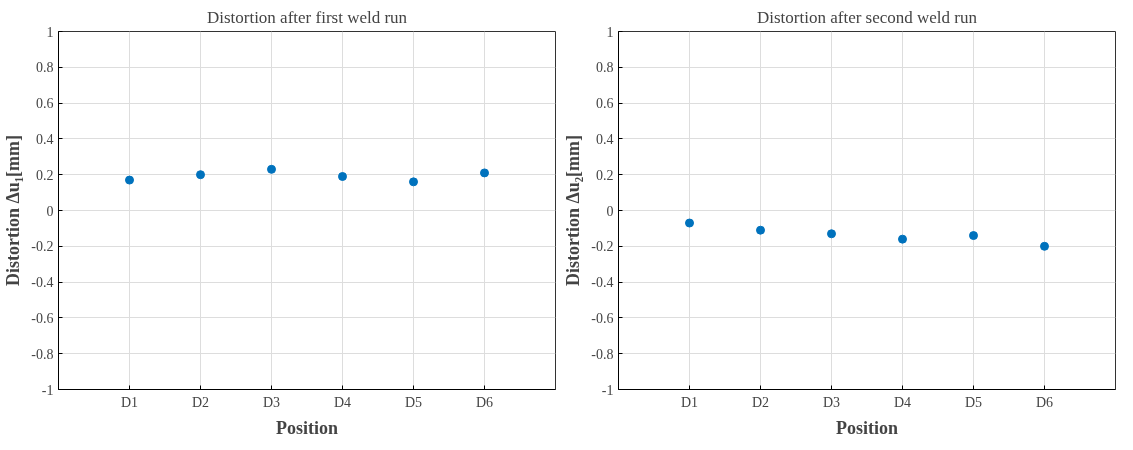  Describe the element at coordinates (573, 210) in the screenshot. I see `y-axis-title: Distortion Δu₂[mm]` at that location.